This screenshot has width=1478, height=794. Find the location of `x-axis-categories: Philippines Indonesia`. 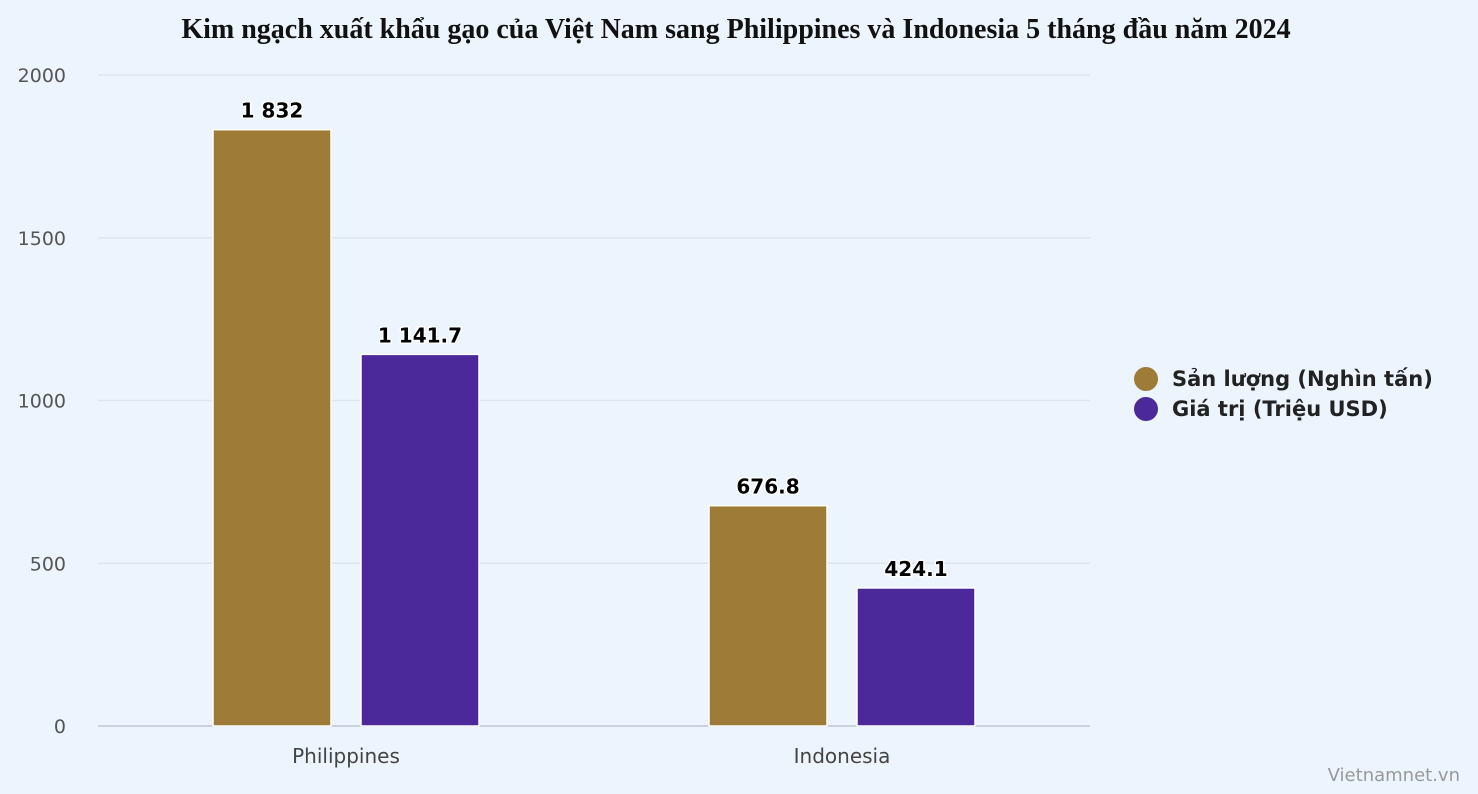

x-axis-categories: Philippines Indonesia is located at coordinates (591, 756).